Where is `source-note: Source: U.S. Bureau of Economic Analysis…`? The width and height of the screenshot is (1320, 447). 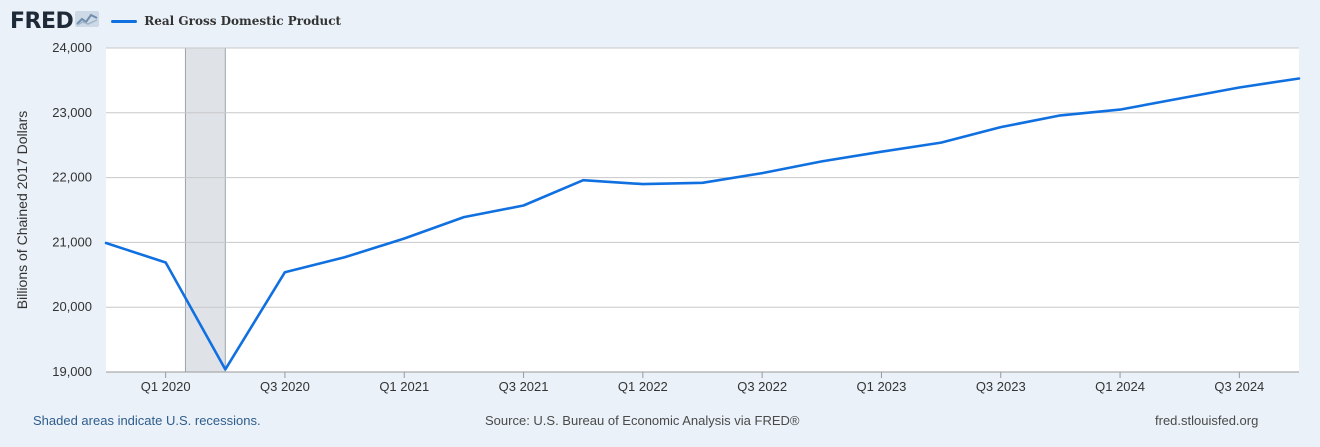
source-note: Source: U.S. Bureau of Economic Analysis… is located at coordinates (642, 420).